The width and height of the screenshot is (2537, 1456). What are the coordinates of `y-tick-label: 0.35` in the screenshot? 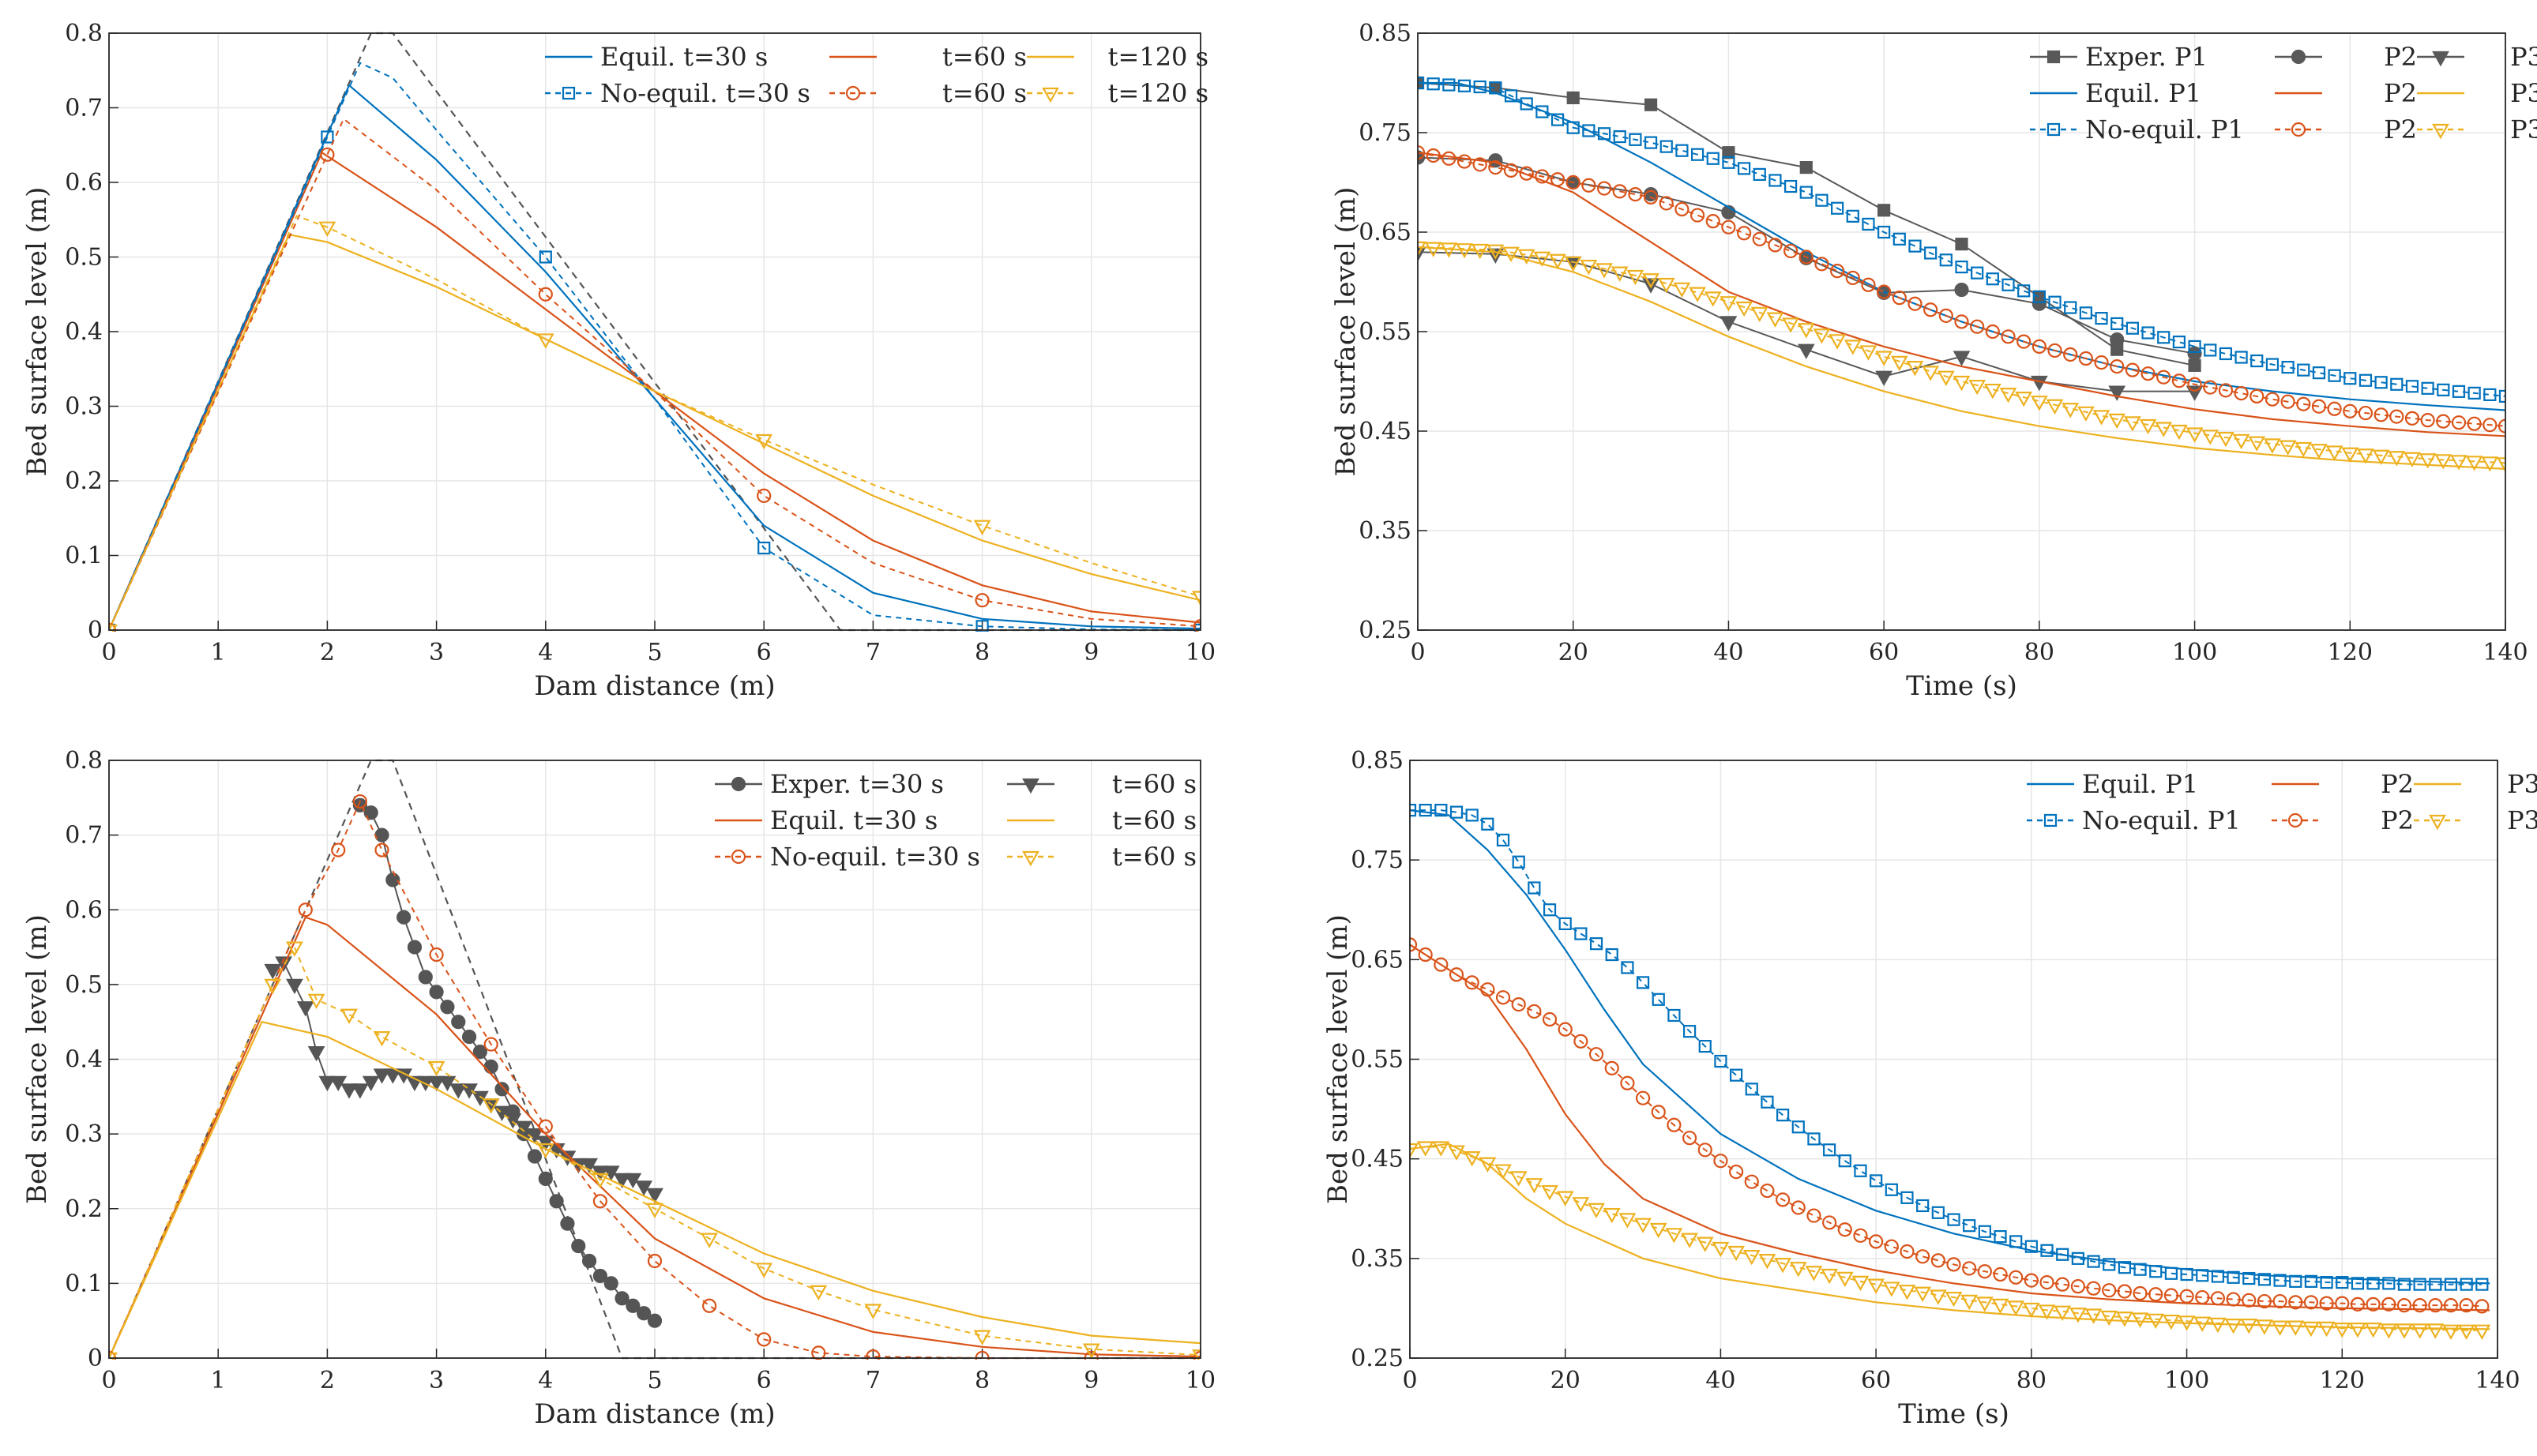 It's located at (1377, 1259).